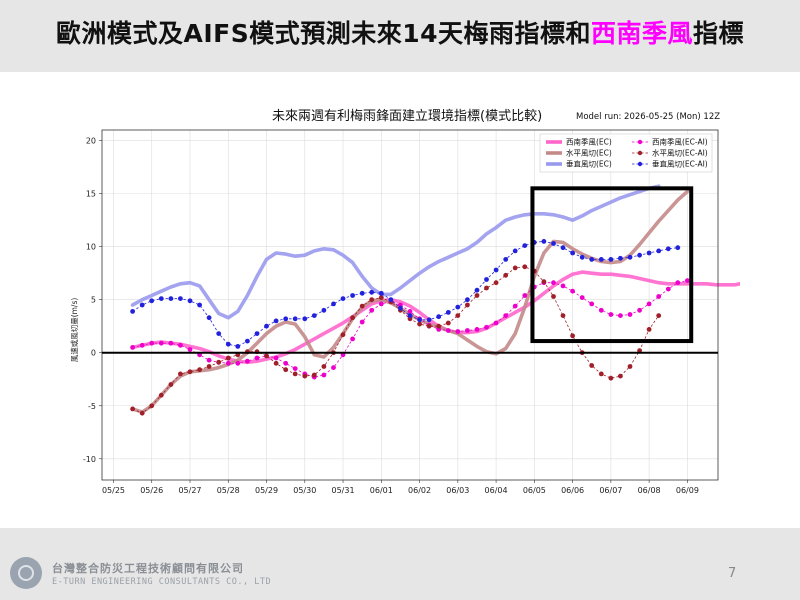 Image resolution: width=800 pixels, height=600 pixels. Describe the element at coordinates (572, 490) in the screenshot. I see `x-tick-label: 06/06` at that location.